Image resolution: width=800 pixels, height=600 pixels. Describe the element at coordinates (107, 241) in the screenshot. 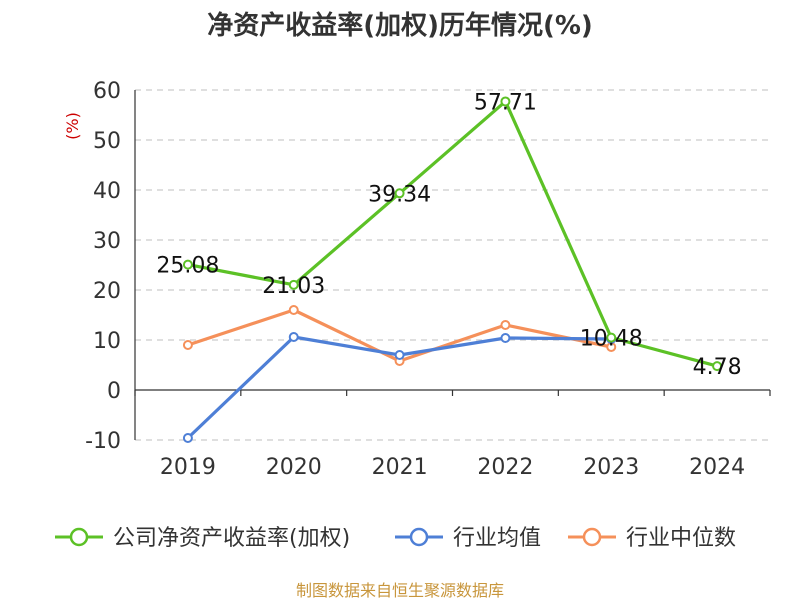

I see `y-tick-label: 30` at that location.